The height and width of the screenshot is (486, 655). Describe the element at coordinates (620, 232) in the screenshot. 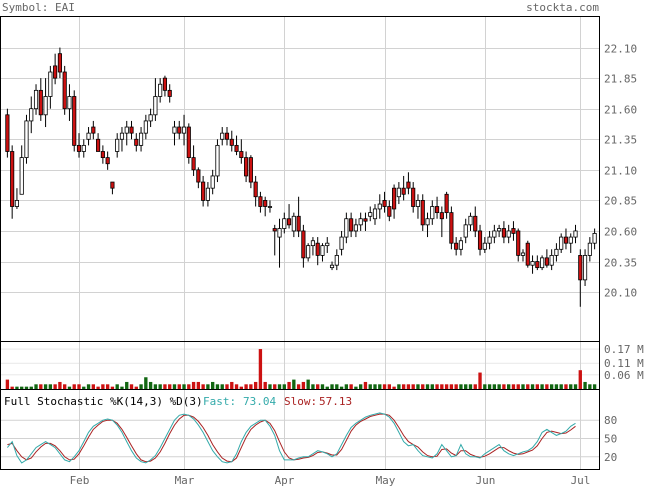

I see `price-tick-label: 20.60` at that location.